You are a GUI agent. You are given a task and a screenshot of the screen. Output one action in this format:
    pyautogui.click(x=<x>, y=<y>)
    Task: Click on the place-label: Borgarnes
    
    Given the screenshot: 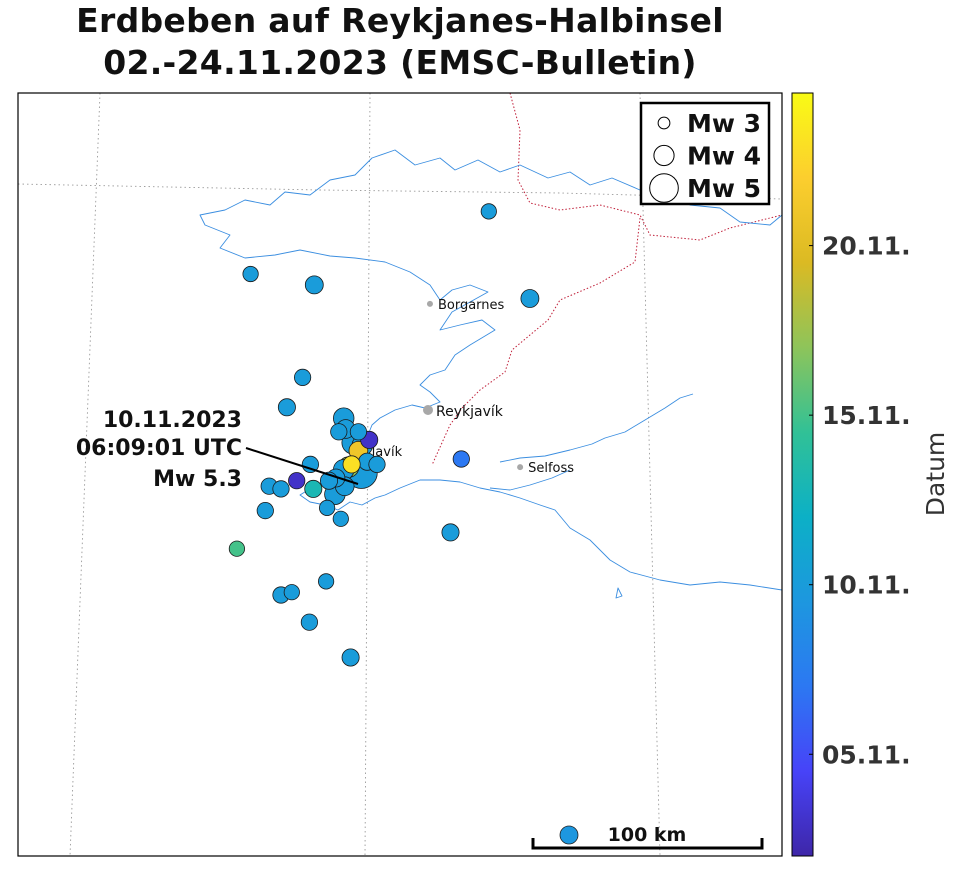 What is the action you would take?
    pyautogui.click(x=471, y=305)
    